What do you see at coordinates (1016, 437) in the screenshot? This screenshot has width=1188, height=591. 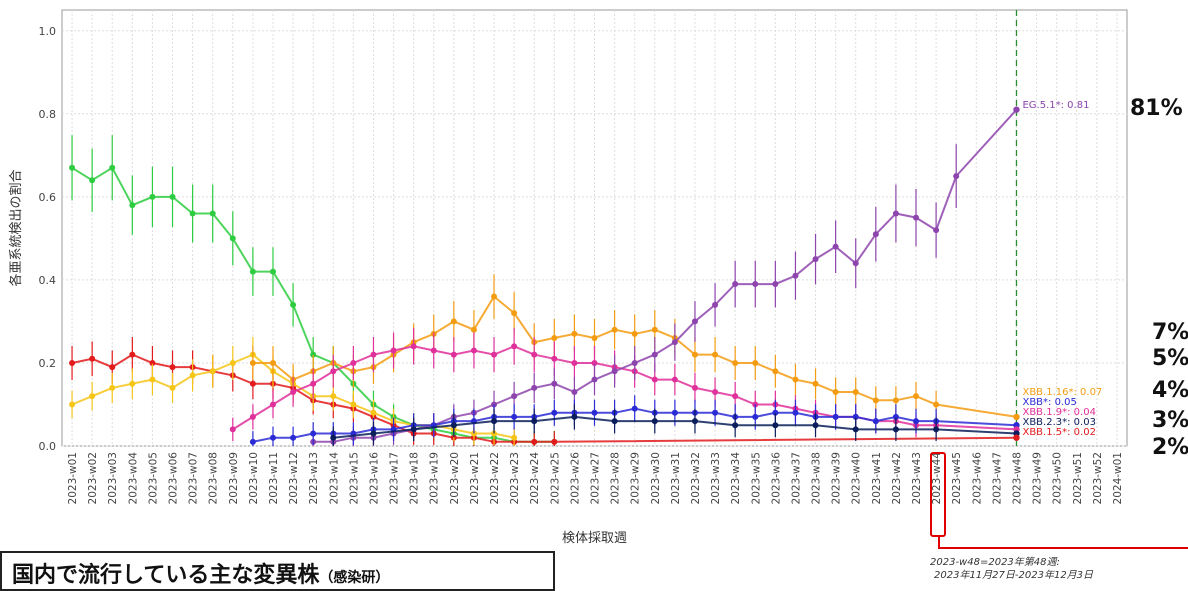 I see `end-marker-red` at bounding box center [1016, 437].